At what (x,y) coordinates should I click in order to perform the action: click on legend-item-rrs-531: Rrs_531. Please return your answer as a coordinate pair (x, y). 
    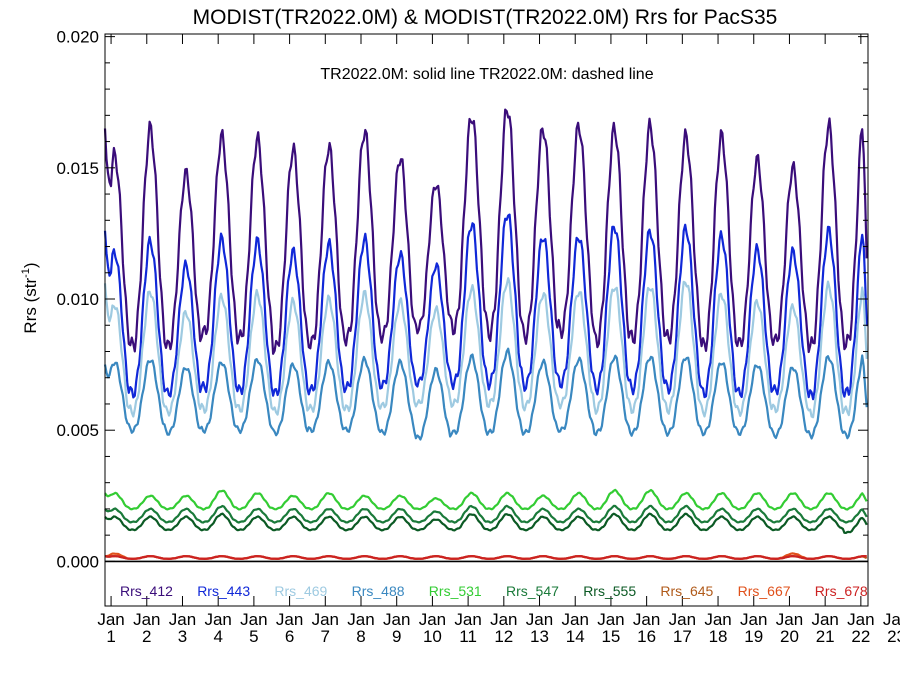
    Looking at the image, I should click on (455, 591).